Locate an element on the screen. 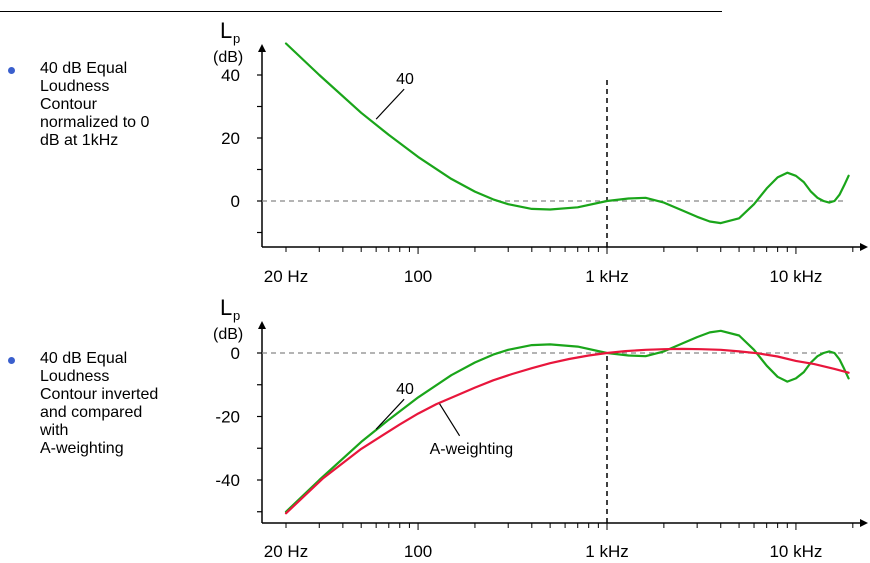 The width and height of the screenshot is (870, 563). y-tick-label: -20 is located at coordinates (227, 417).